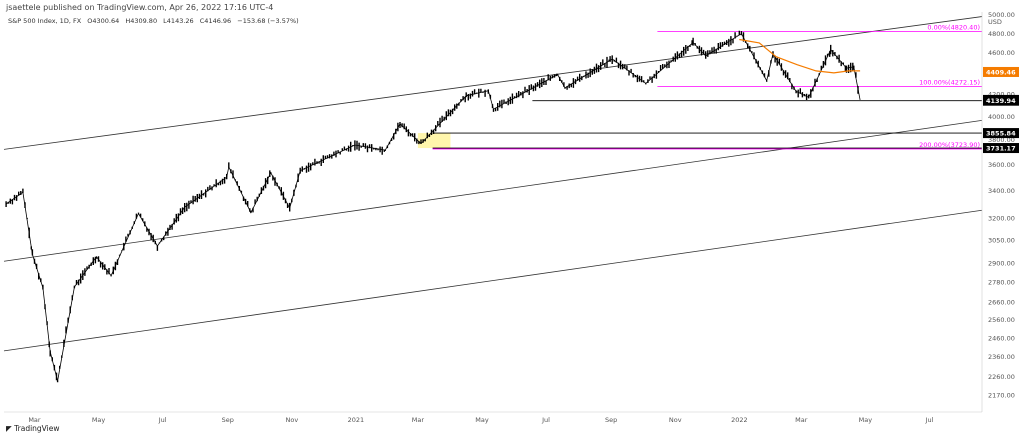 The image size is (1024, 437). What do you see at coordinates (37, 428) in the screenshot?
I see `brand-text: TradingView` at bounding box center [37, 428].